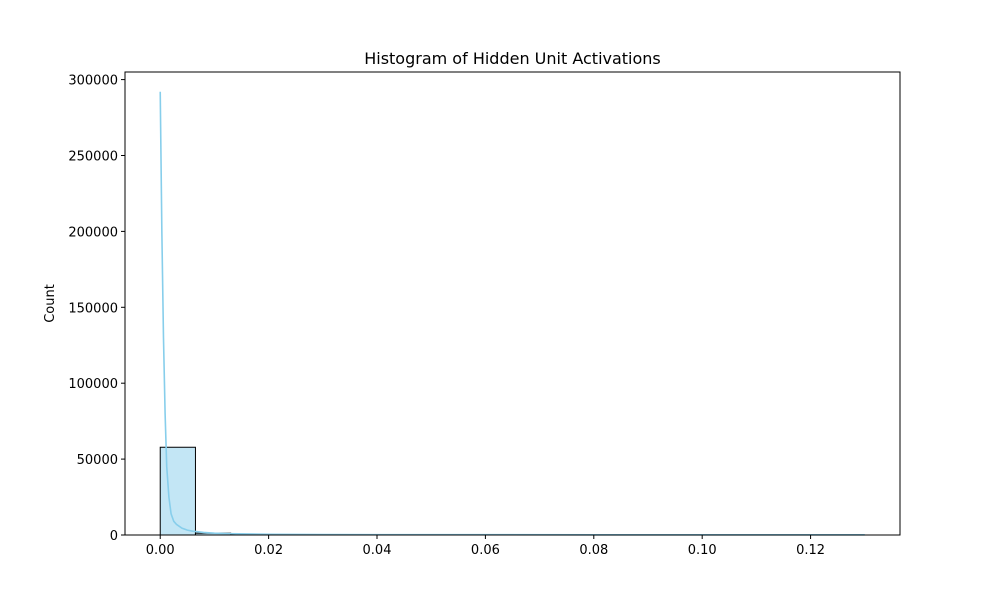 This screenshot has height=600, width=1000. Describe the element at coordinates (268, 550) in the screenshot. I see `x-tick-label: 0.02` at that location.